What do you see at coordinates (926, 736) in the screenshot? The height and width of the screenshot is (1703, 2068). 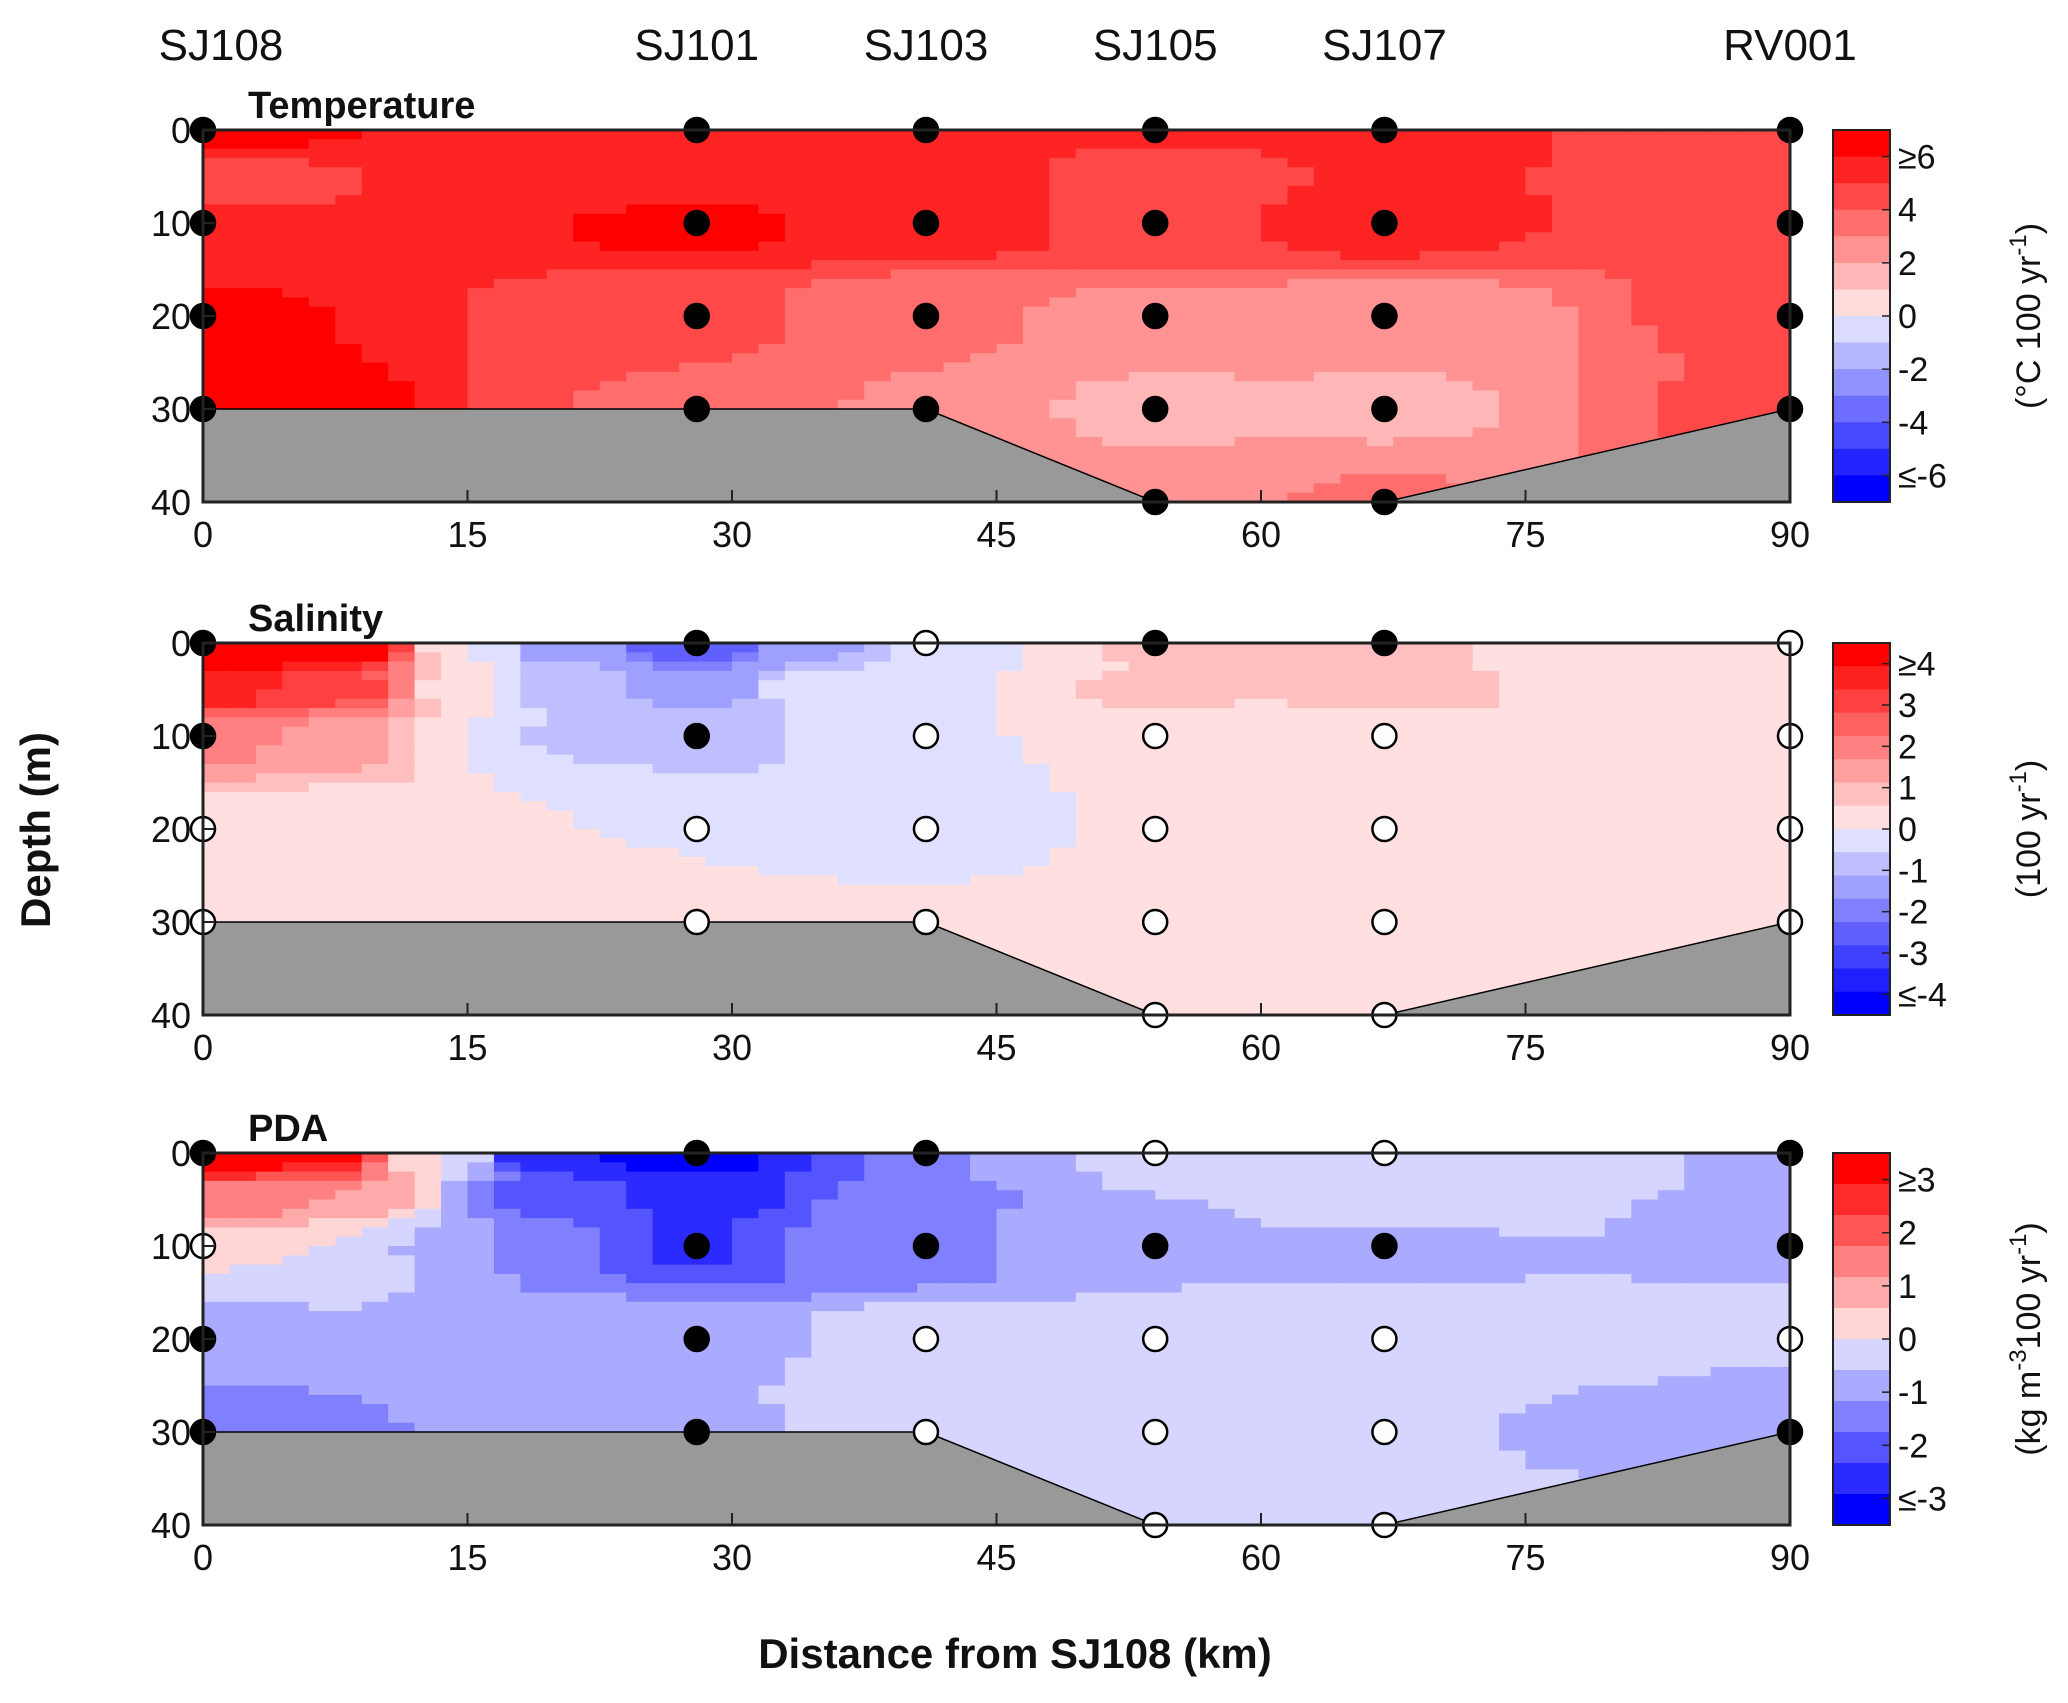 I see `salinity-station-marker` at bounding box center [926, 736].